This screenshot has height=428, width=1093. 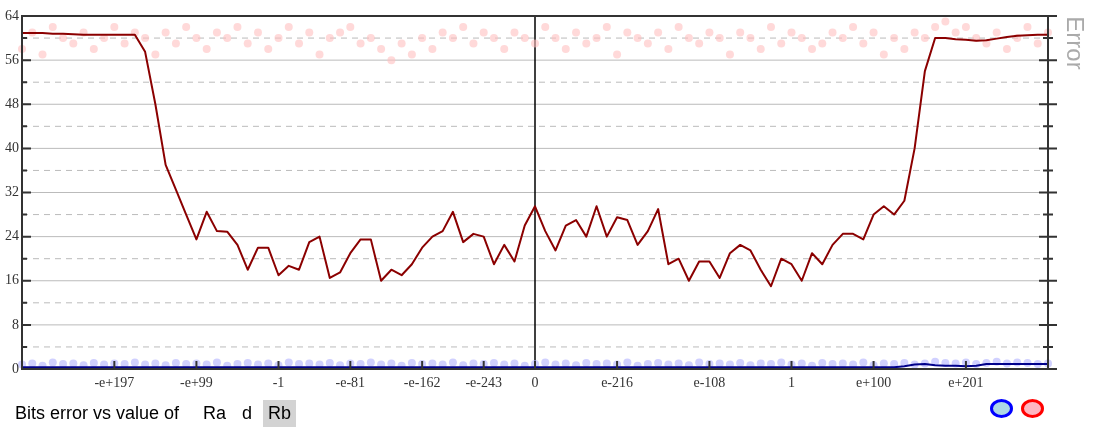 What do you see at coordinates (12, 236) in the screenshot?
I see `y-tick-label: 24` at bounding box center [12, 236].